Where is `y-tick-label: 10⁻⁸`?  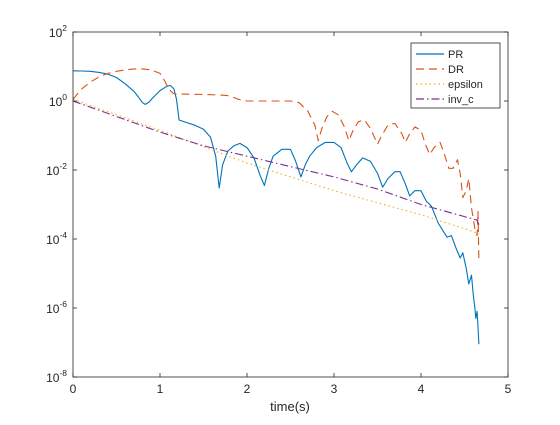
y-tick-label: 10⁻⁸ is located at coordinates (56, 376).